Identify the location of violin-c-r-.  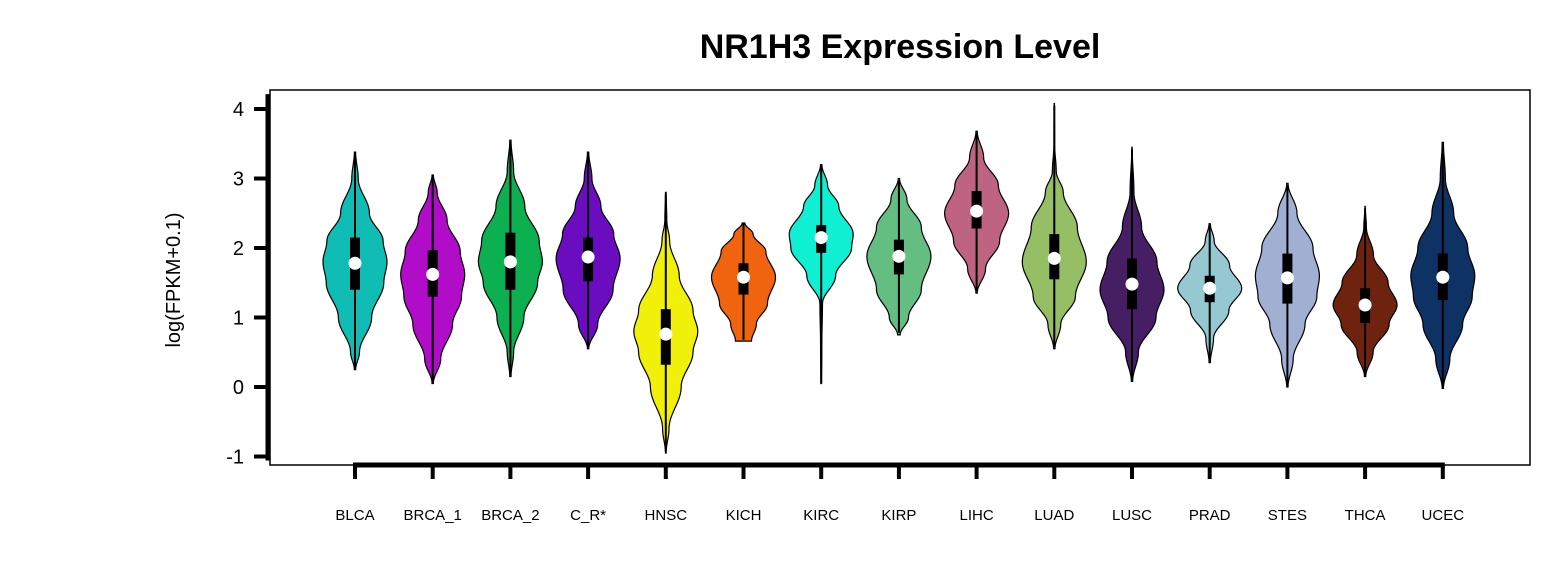
(588, 250).